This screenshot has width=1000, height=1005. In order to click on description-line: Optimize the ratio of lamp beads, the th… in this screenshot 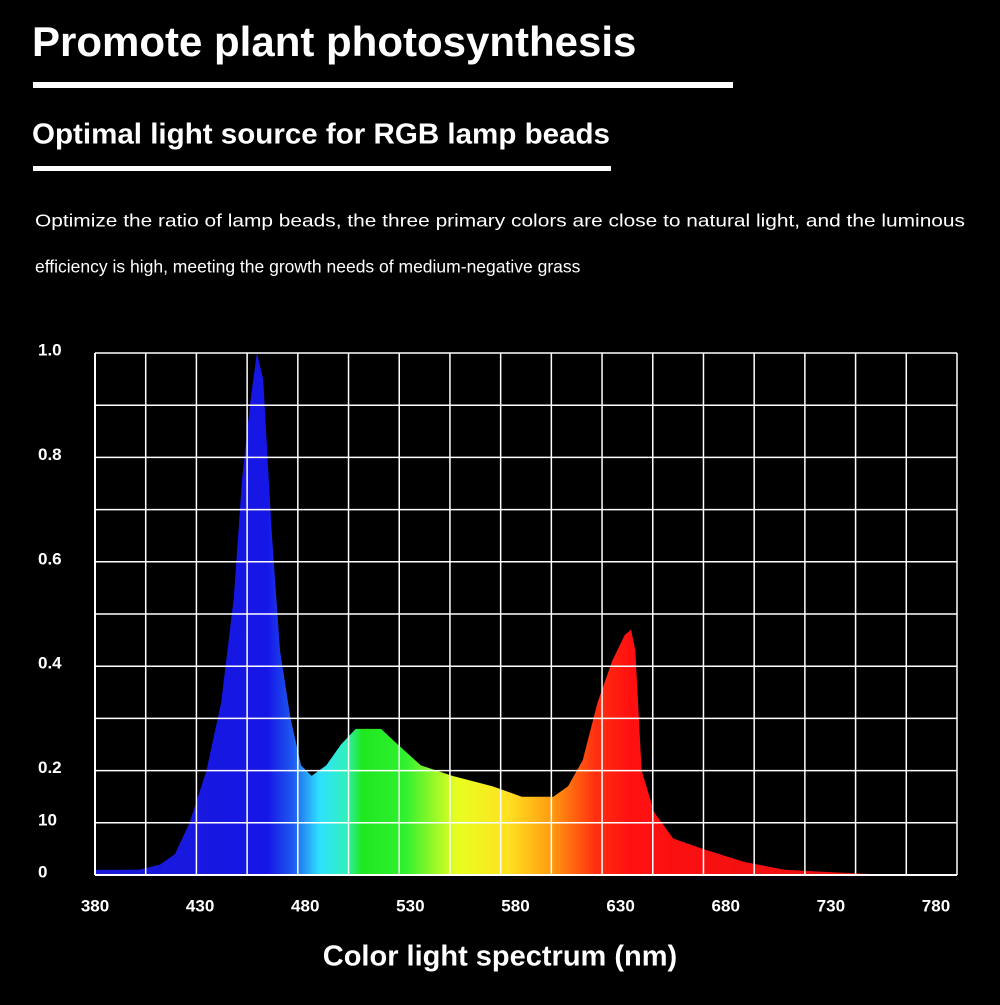, I will do `click(500, 221)`.